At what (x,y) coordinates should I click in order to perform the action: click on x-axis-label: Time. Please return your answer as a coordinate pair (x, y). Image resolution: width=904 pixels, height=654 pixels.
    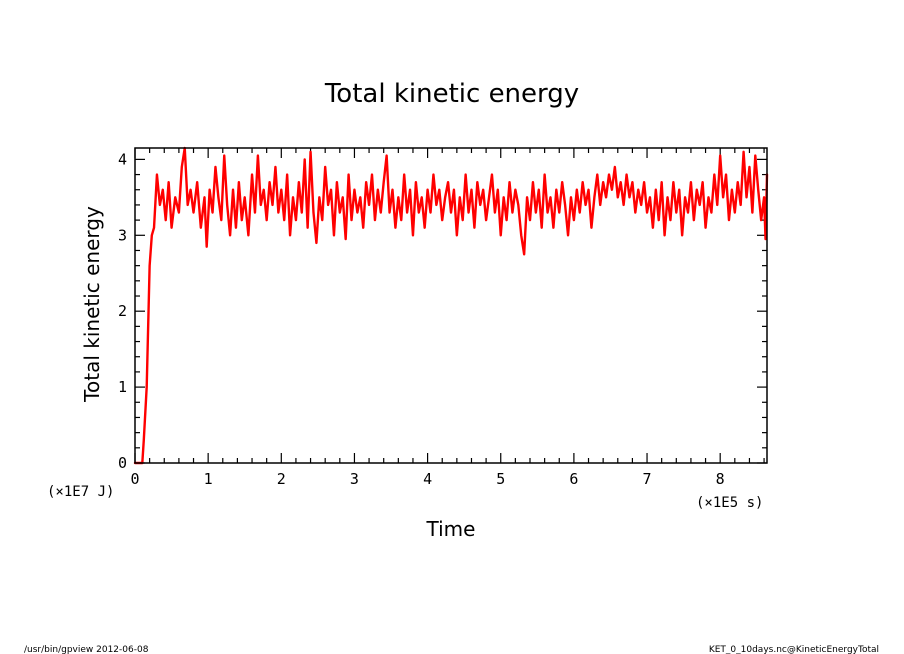
    Looking at the image, I should click on (451, 529).